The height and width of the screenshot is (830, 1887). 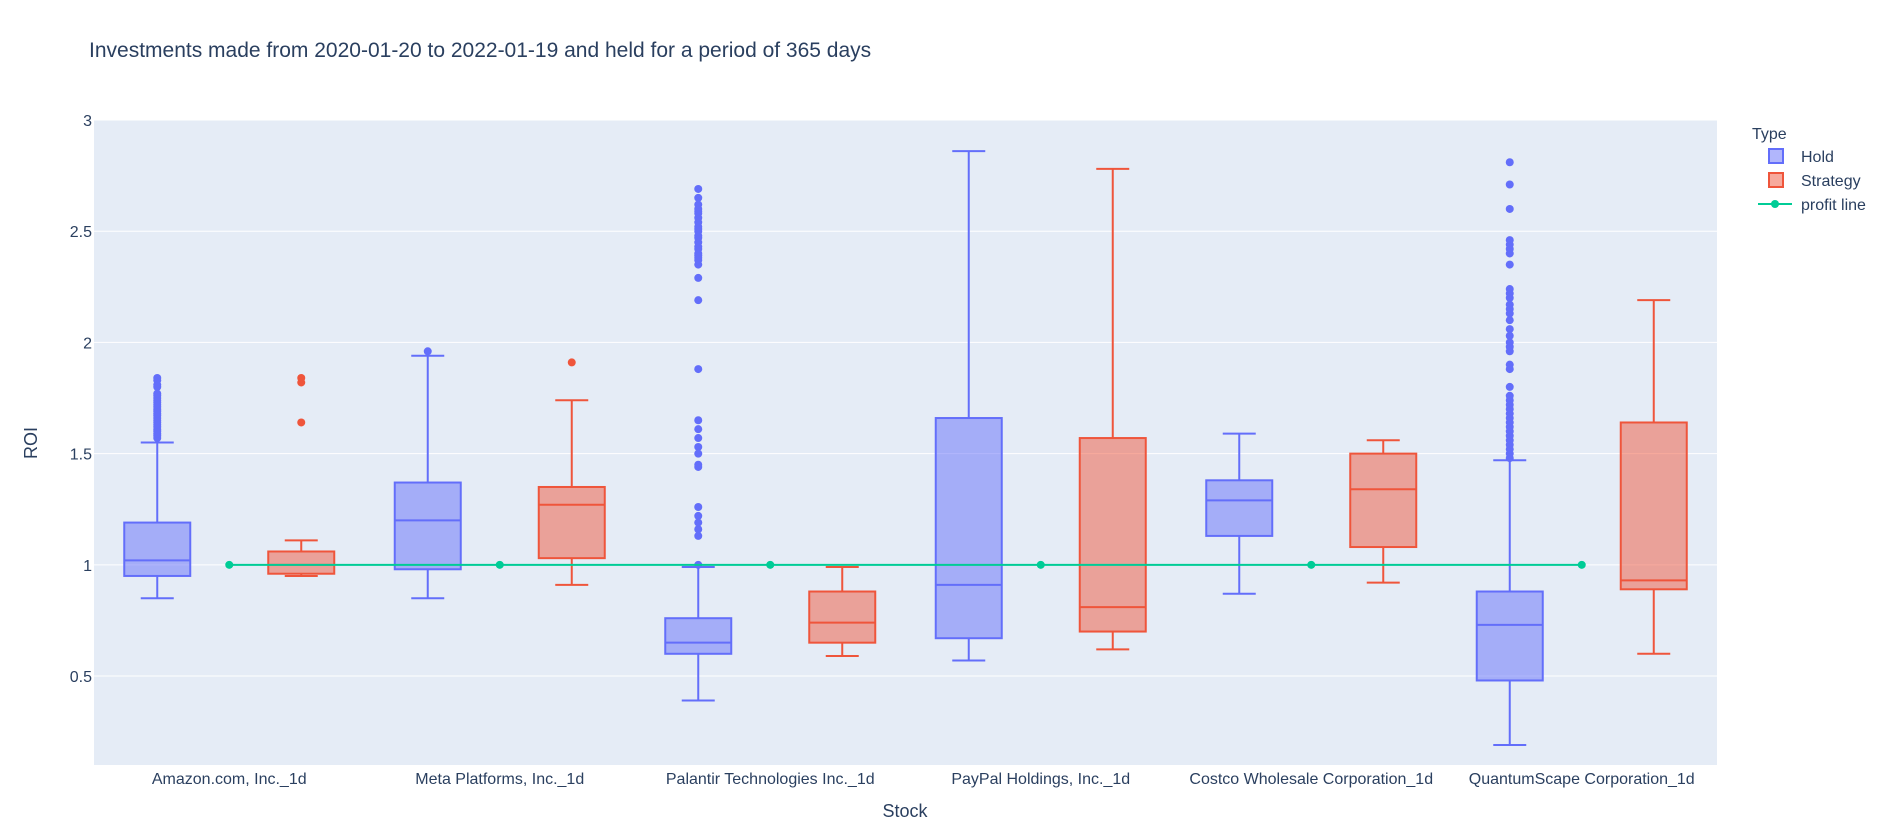 What do you see at coordinates (905, 564) in the screenshot?
I see `profit-line` at bounding box center [905, 564].